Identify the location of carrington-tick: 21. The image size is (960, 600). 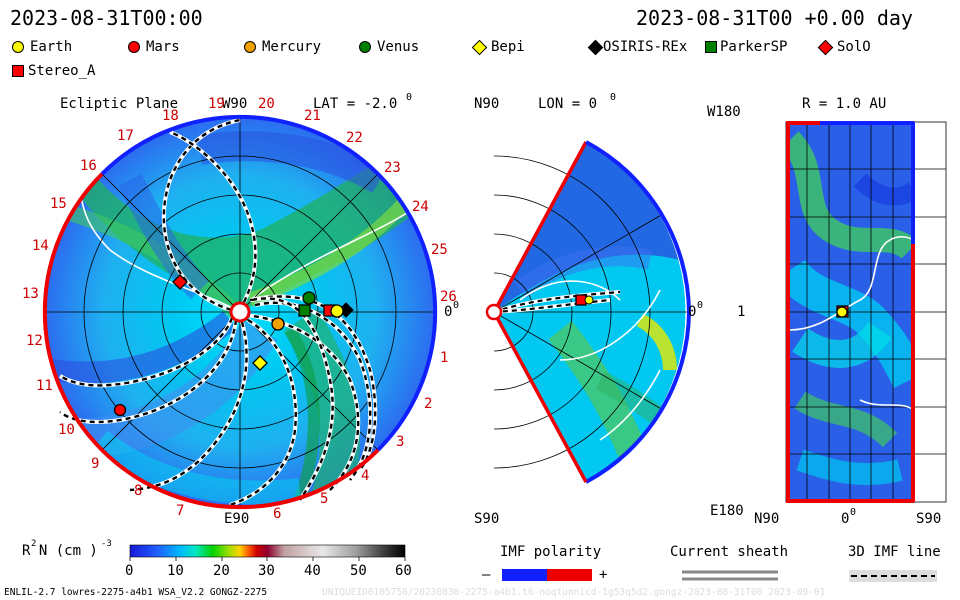
(312, 116).